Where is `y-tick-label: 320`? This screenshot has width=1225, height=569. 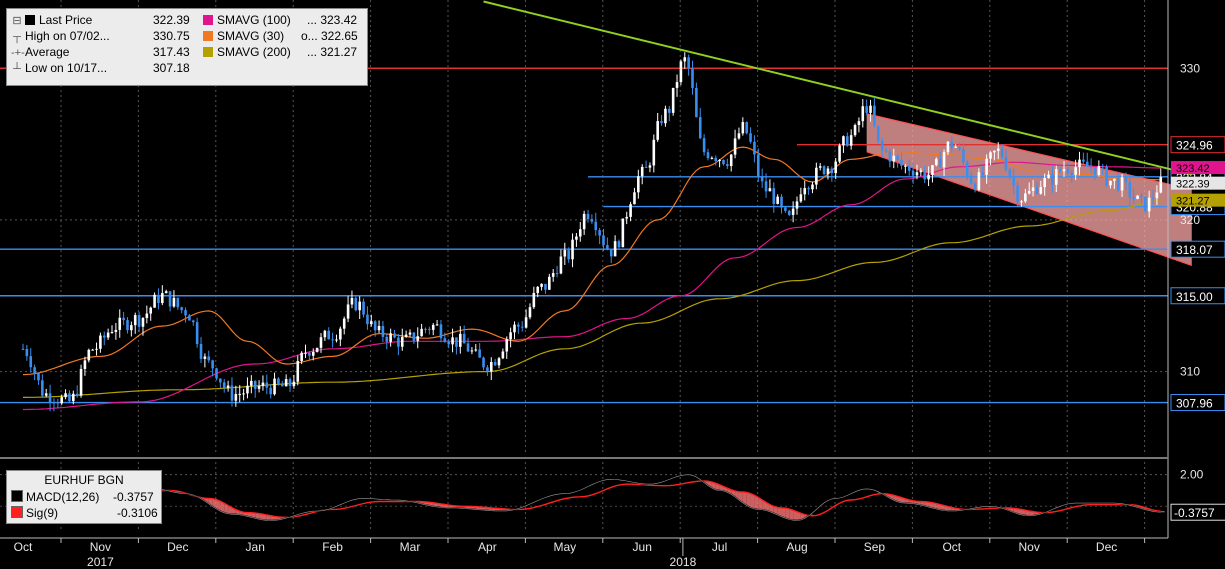
y-tick-label: 320 is located at coordinates (1190, 220).